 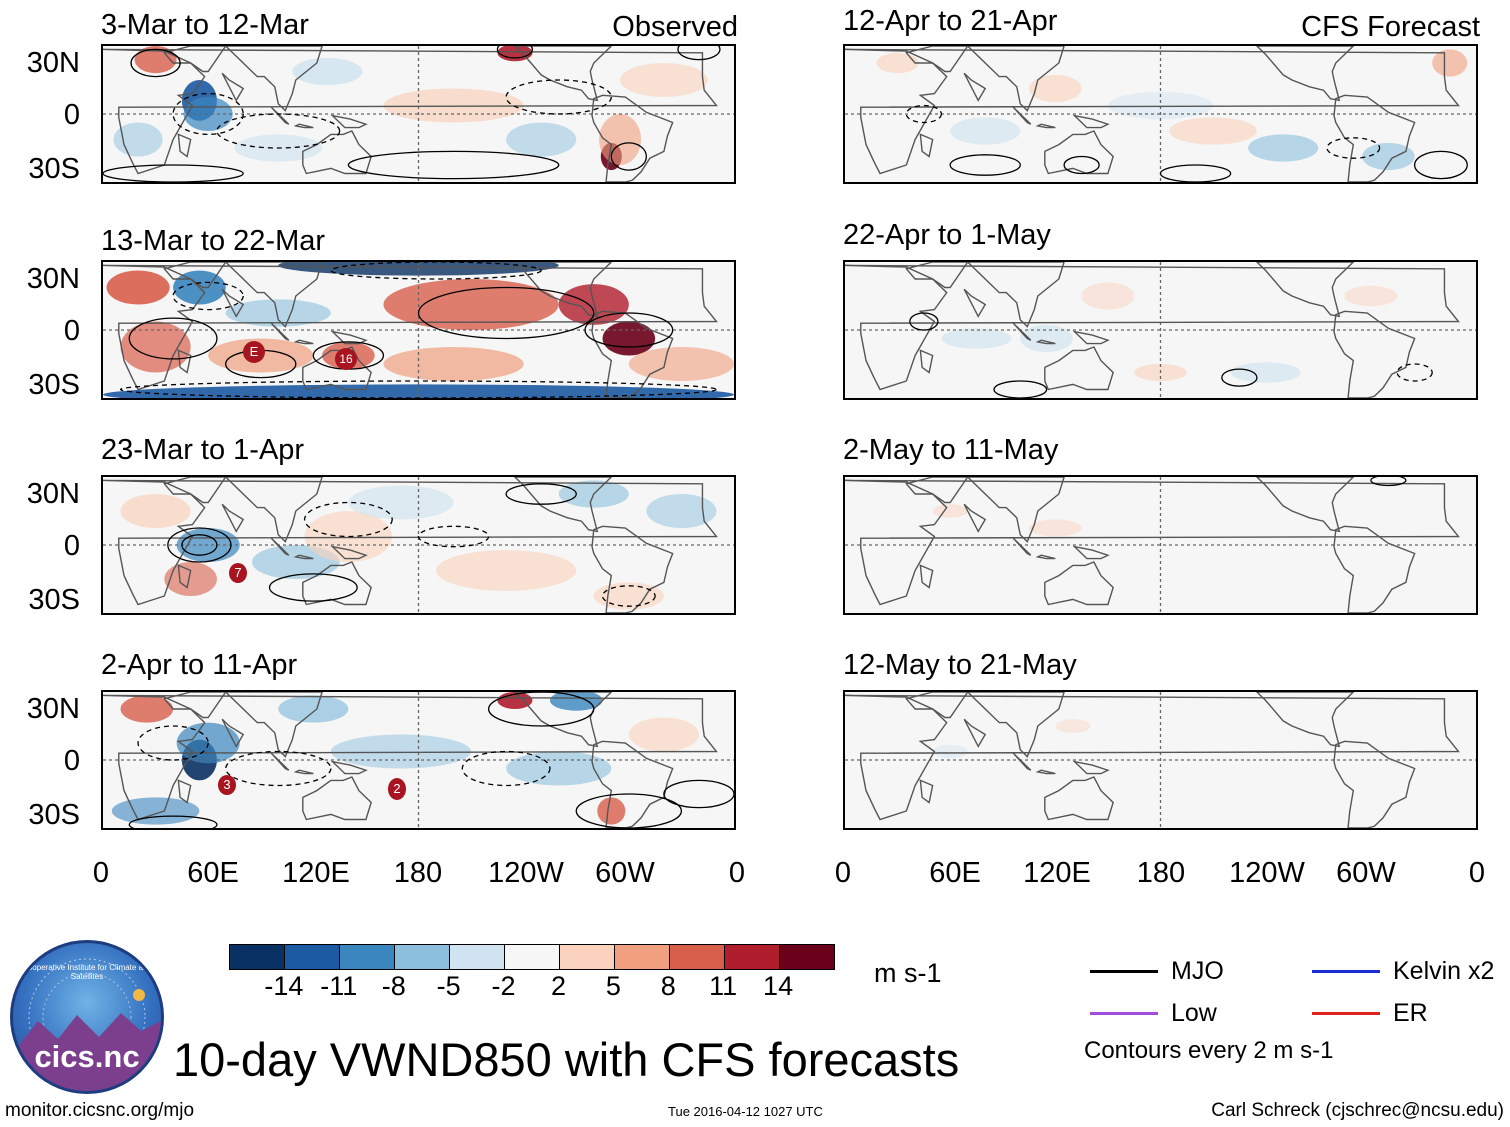 I want to click on logo-text: cics.nc, so click(x=87, y=1056).